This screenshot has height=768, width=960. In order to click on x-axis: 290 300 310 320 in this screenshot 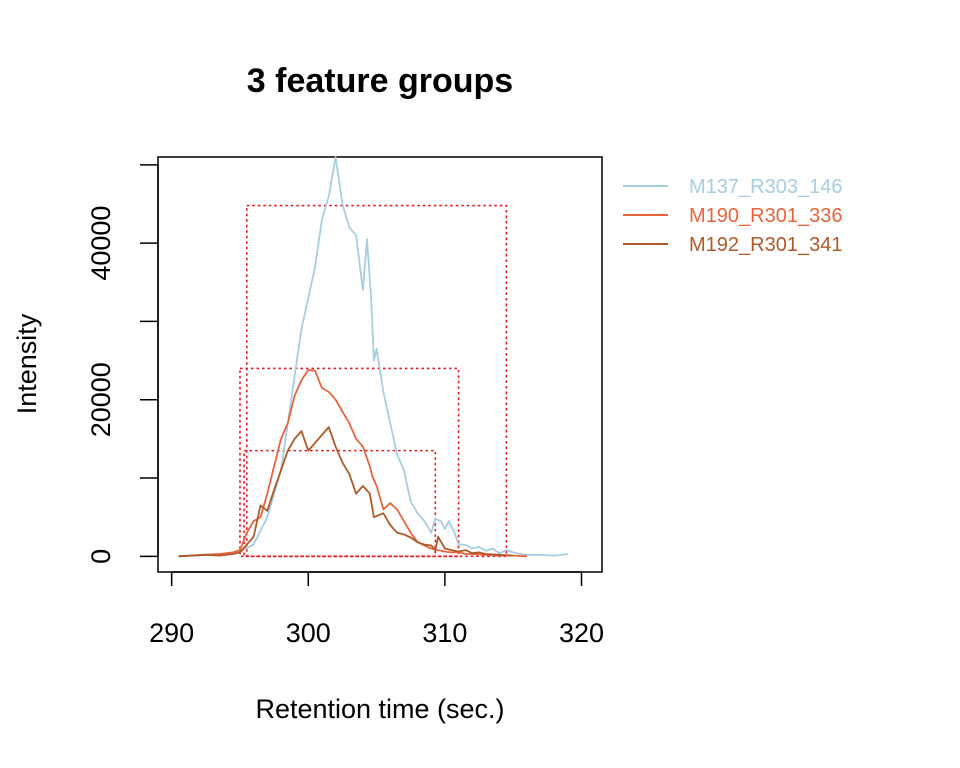, I will do `click(376, 609)`.